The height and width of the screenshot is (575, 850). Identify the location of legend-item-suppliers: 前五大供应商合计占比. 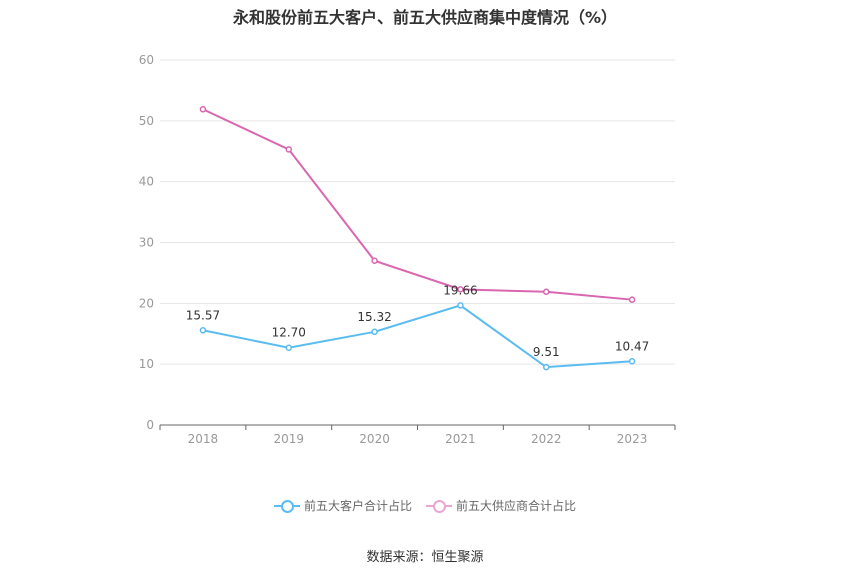
(501, 505).